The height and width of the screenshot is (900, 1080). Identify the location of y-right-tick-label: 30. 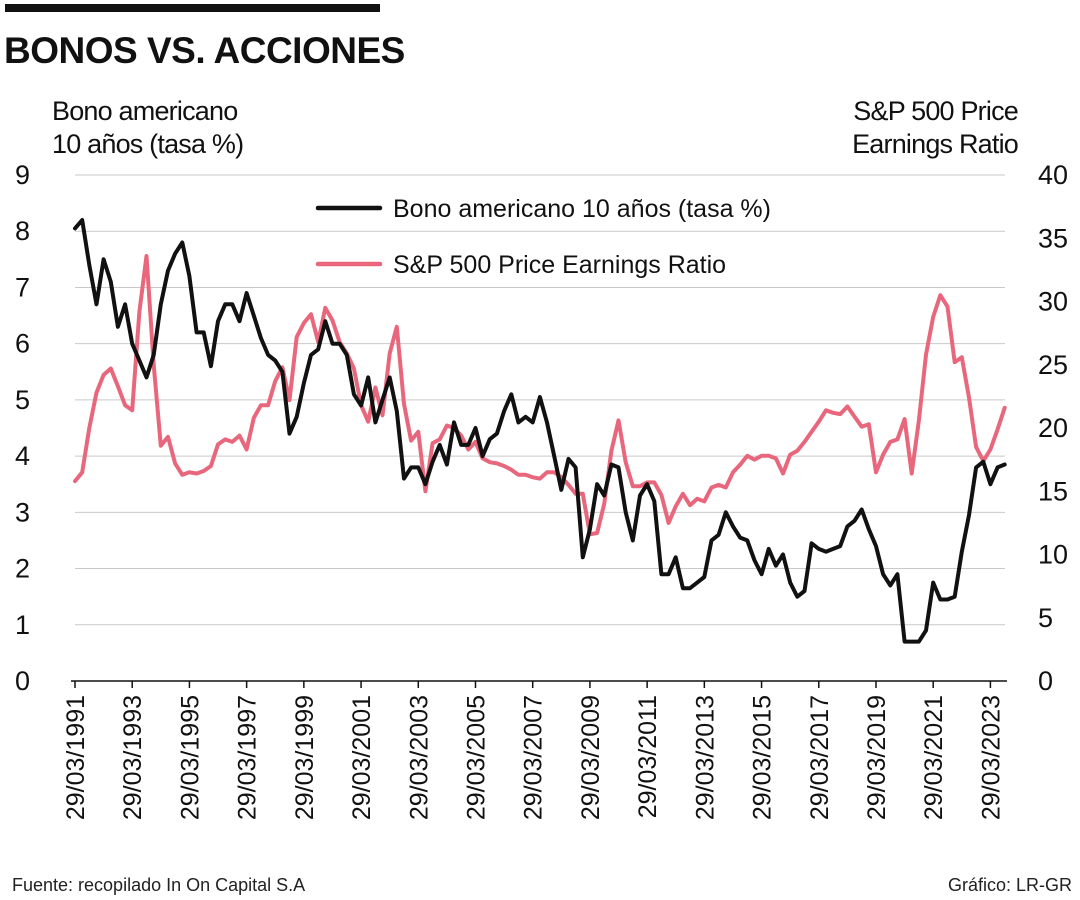
(1053, 302).